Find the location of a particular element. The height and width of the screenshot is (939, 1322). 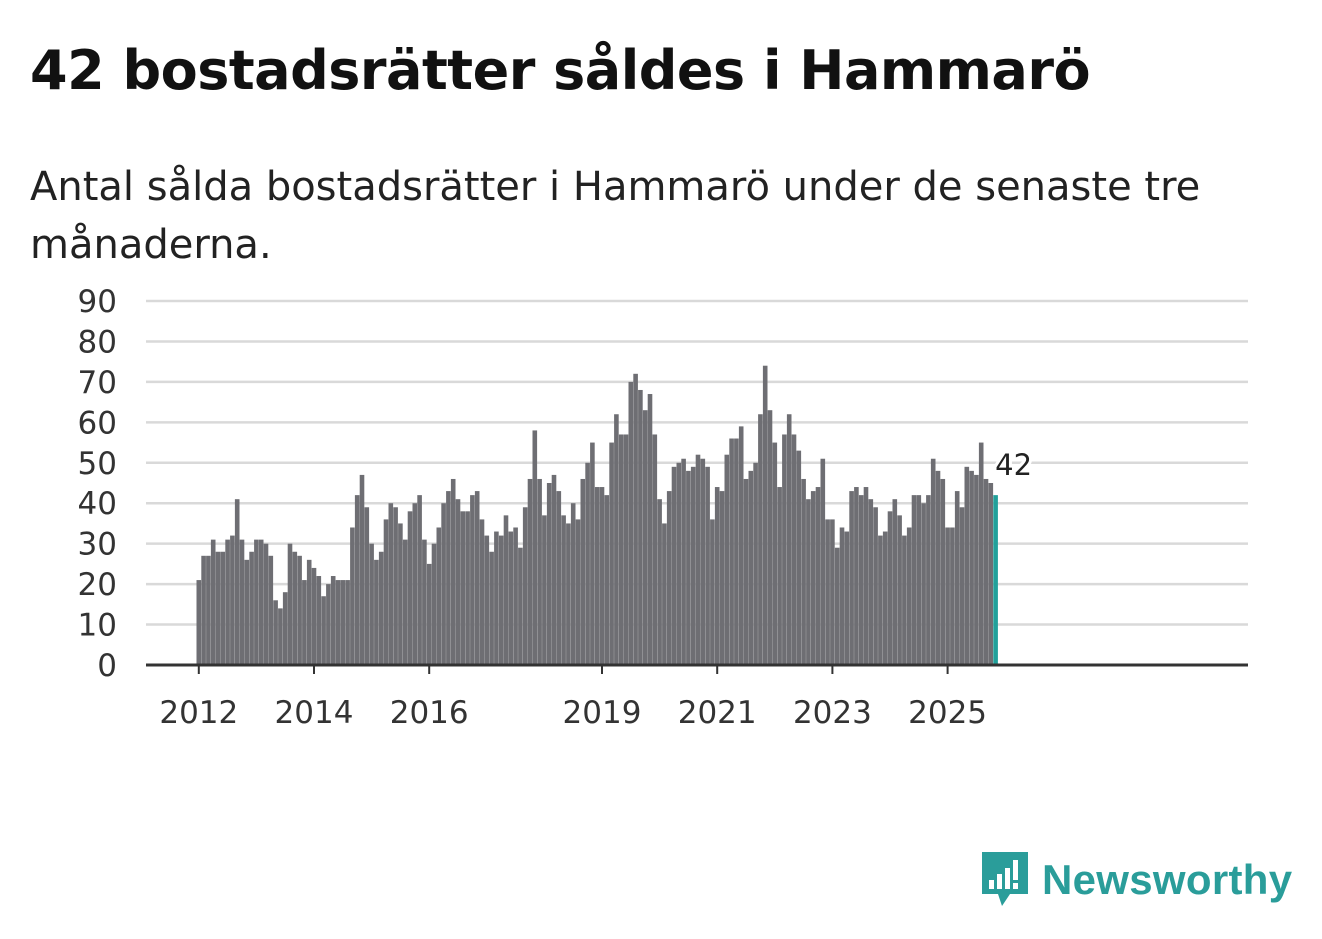

x-tick-label: 2012 is located at coordinates (198, 713).